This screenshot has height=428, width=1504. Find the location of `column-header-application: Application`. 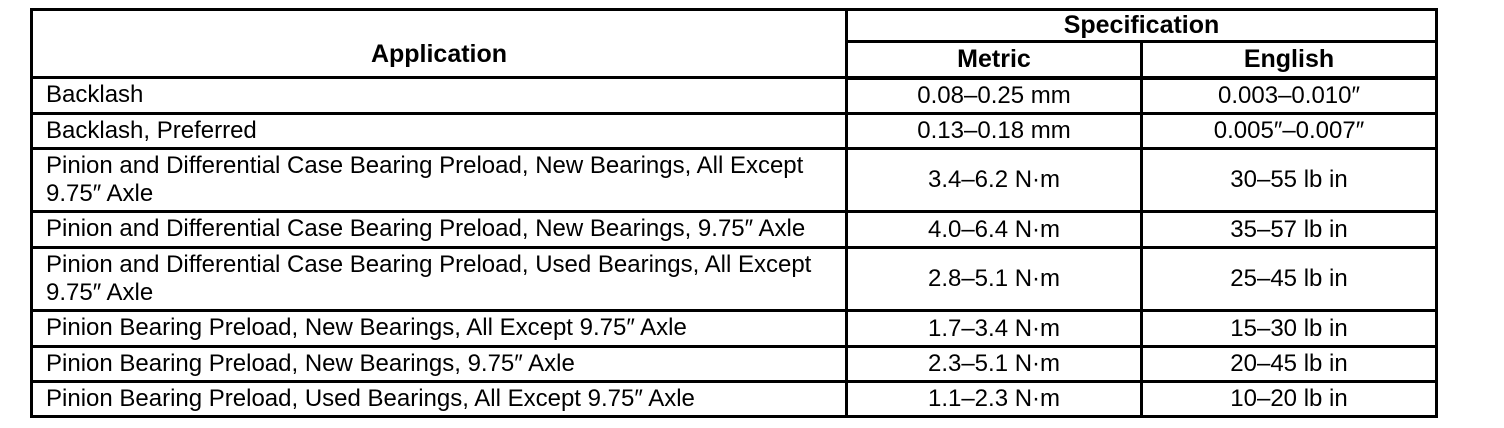

column-header-application: Application is located at coordinates (439, 43).